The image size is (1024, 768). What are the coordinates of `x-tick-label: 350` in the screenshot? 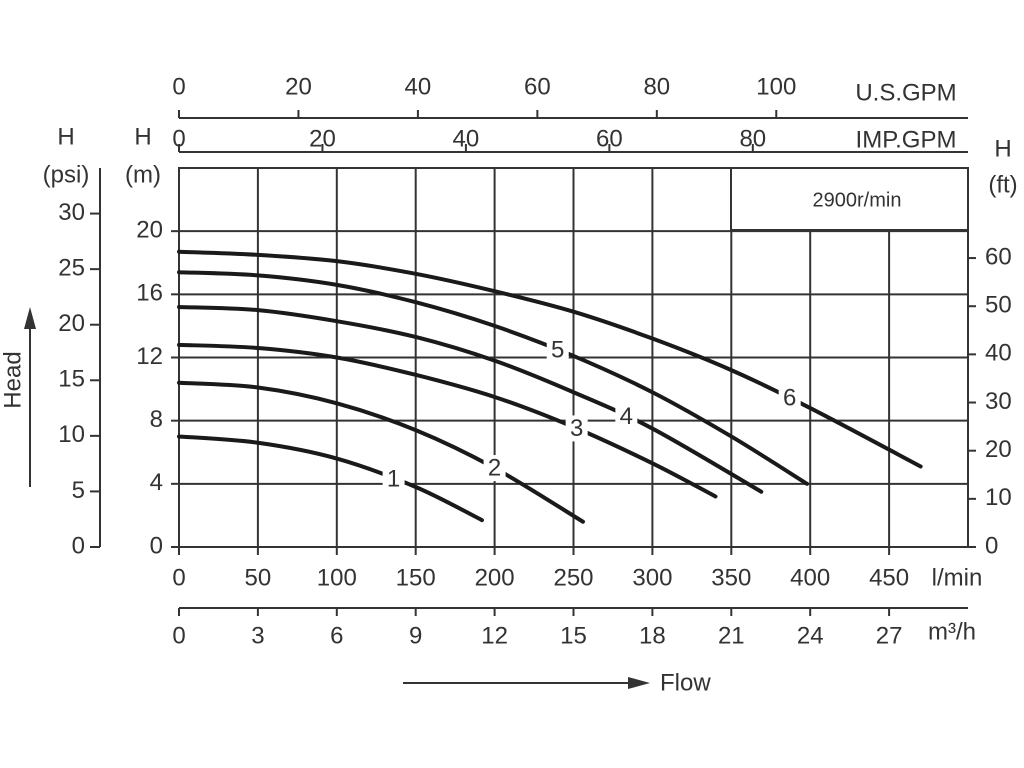 It's located at (731, 577).